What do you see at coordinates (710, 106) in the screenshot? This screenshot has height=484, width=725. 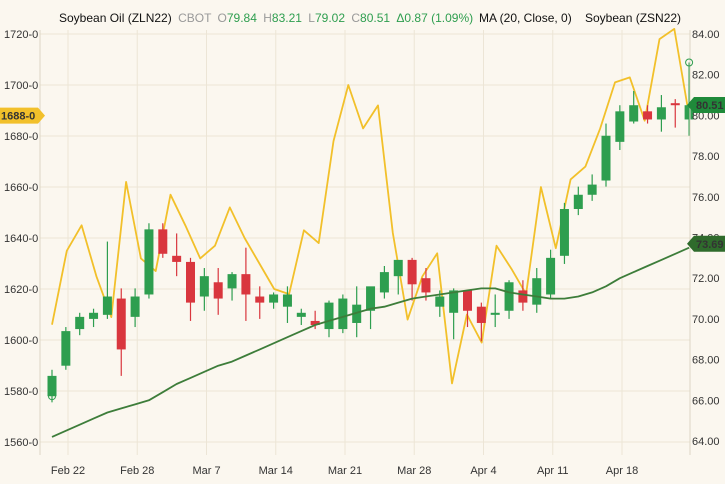 I see `svg-text: 80.51` at bounding box center [710, 106].